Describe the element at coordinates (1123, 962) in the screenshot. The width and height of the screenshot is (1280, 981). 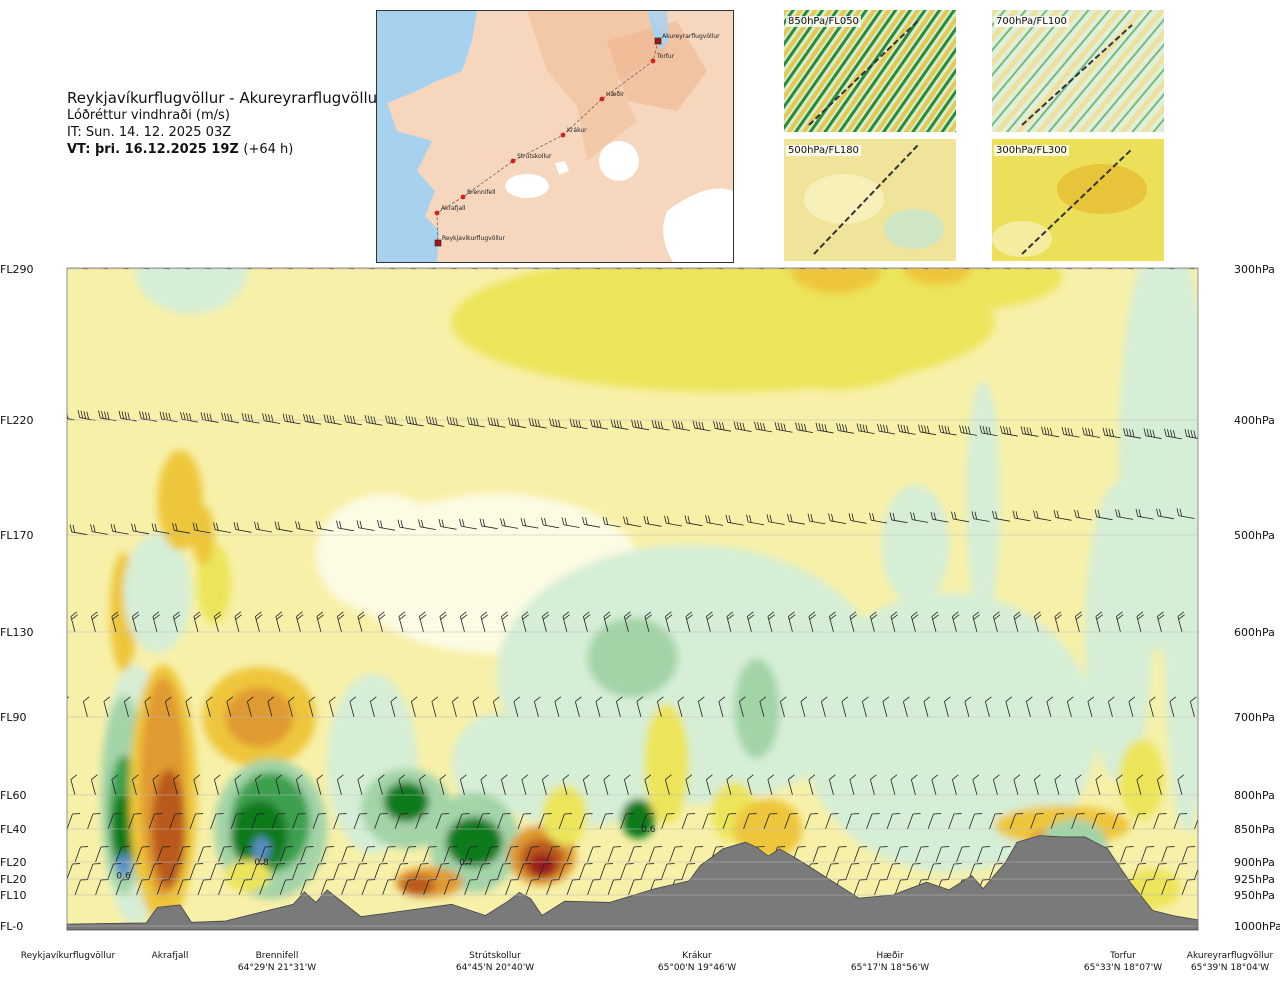
I see `station-label: Torfur 65°33'N 18°07'W` at that location.